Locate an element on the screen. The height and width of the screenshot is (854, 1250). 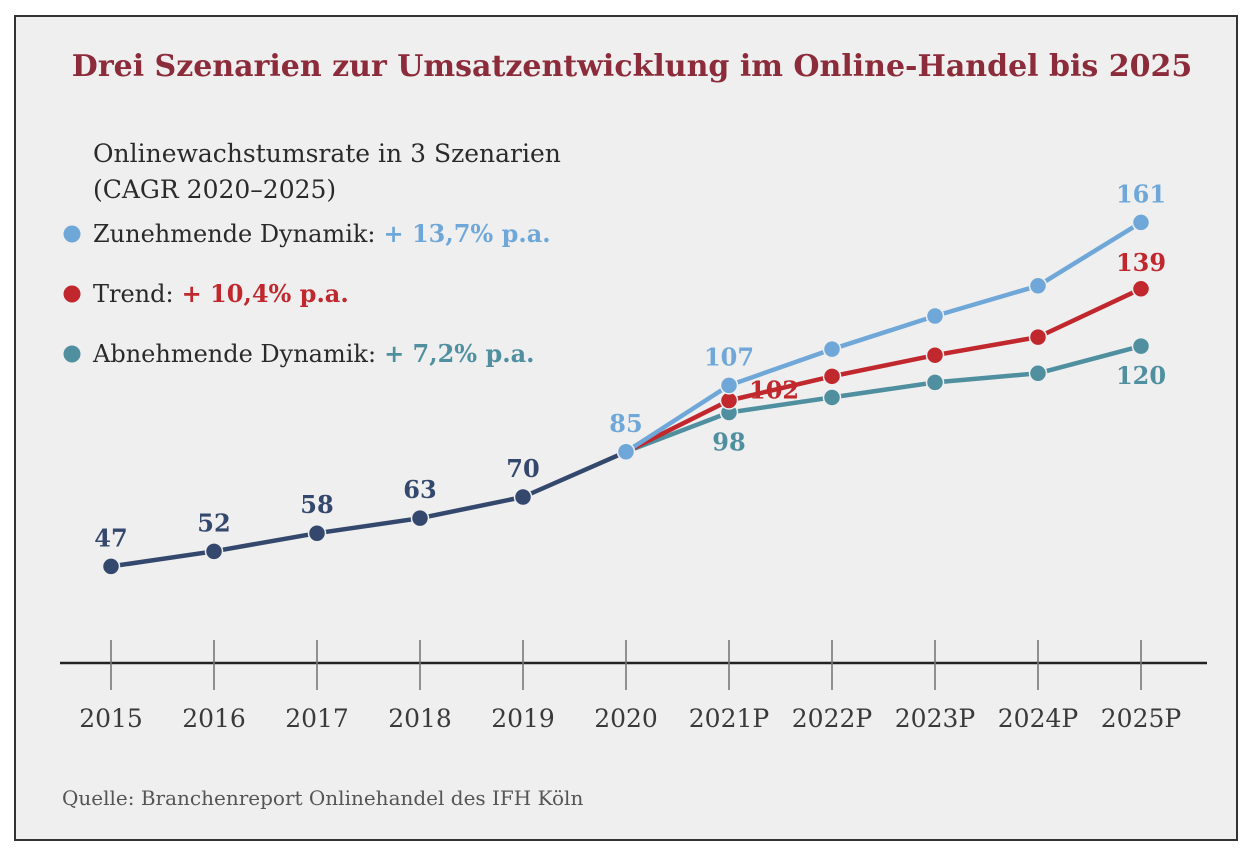
data-label-history-1: 52 is located at coordinates (213, 522).